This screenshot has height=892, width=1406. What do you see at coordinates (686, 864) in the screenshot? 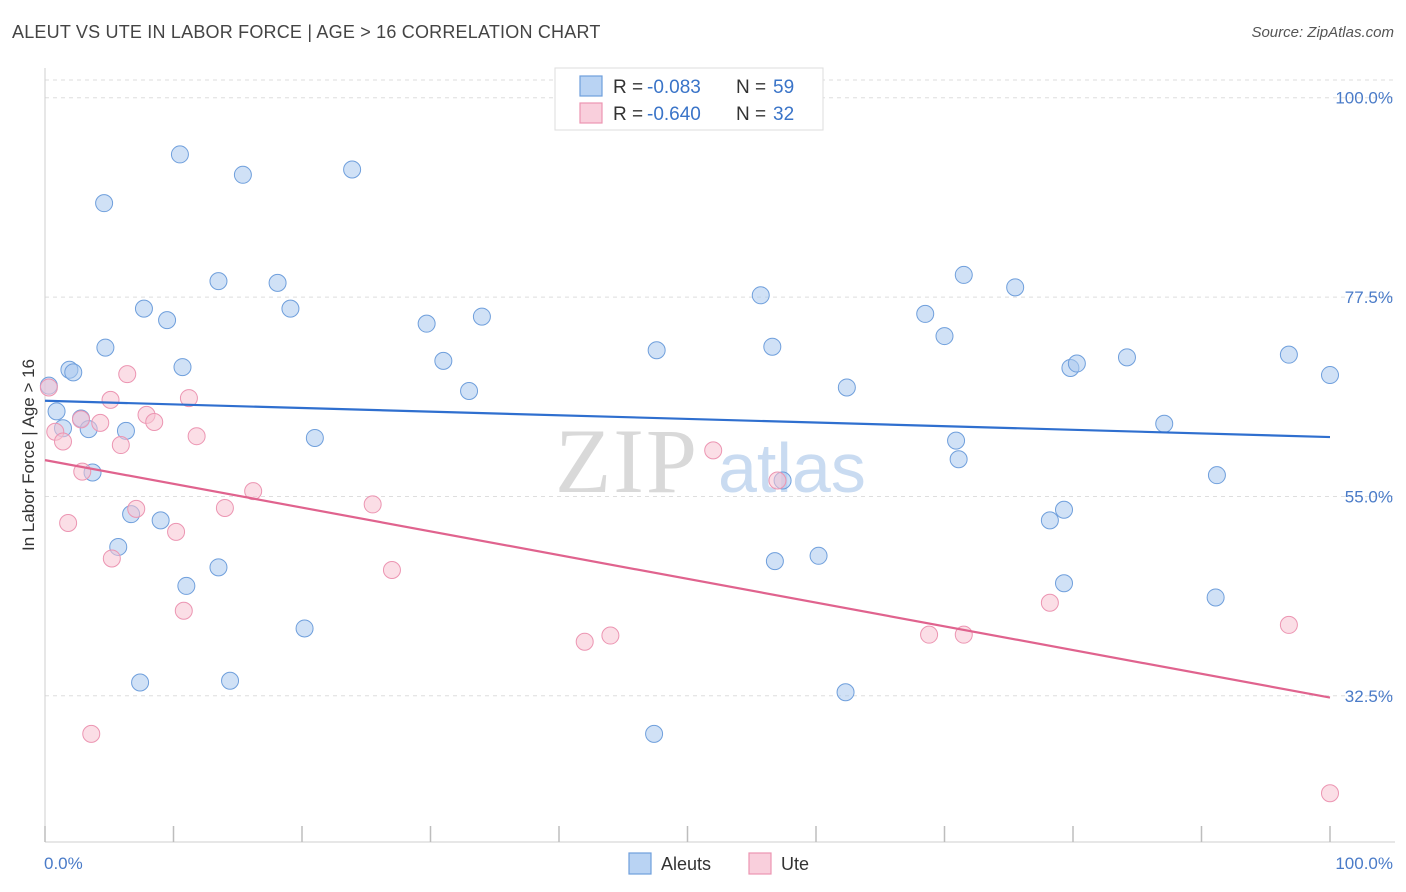
I see `legend-label-aleuts: Aleuts` at bounding box center [686, 864].